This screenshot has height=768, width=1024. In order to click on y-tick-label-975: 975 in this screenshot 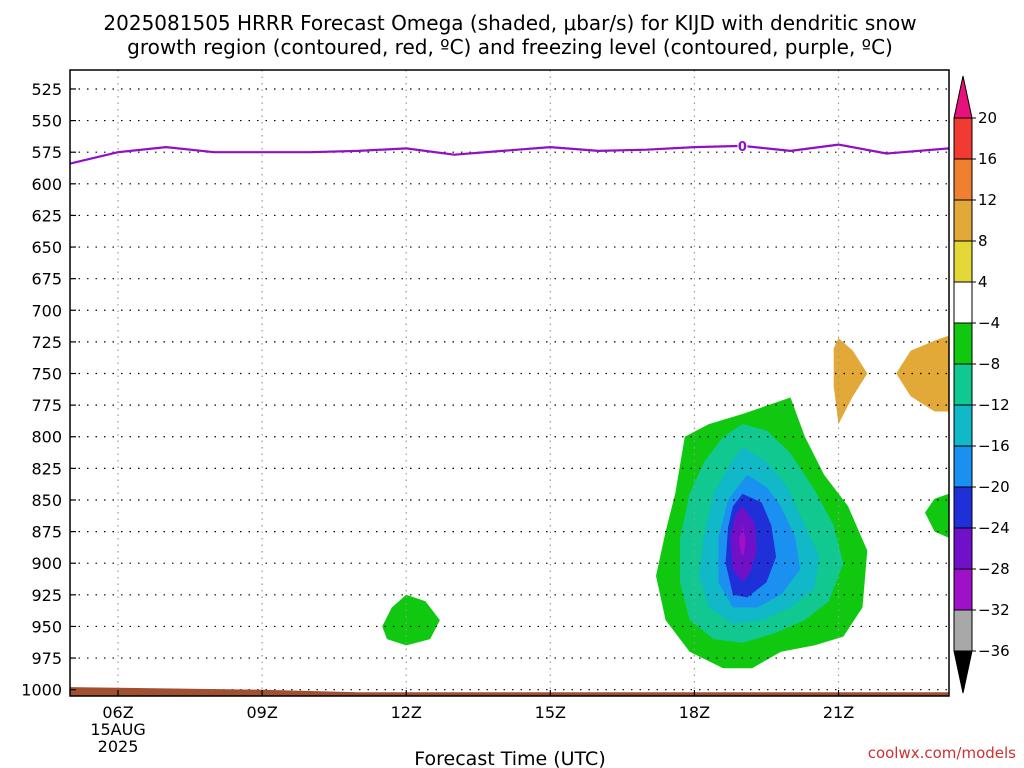, I will do `click(46, 658)`.